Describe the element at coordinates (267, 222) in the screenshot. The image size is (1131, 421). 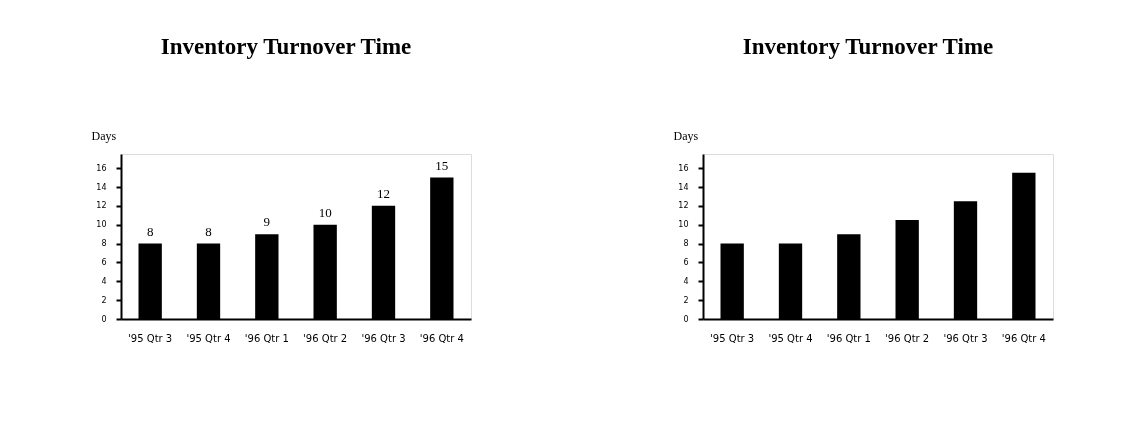
I see `data-label: 9` at that location.